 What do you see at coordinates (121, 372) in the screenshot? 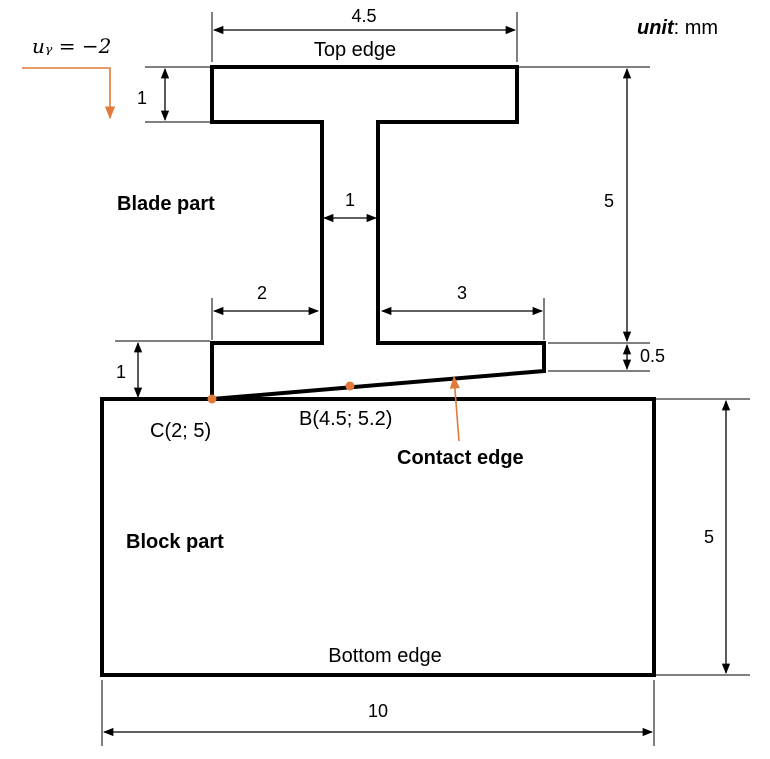
I see `dim-left-foot-height-label: 1` at bounding box center [121, 372].